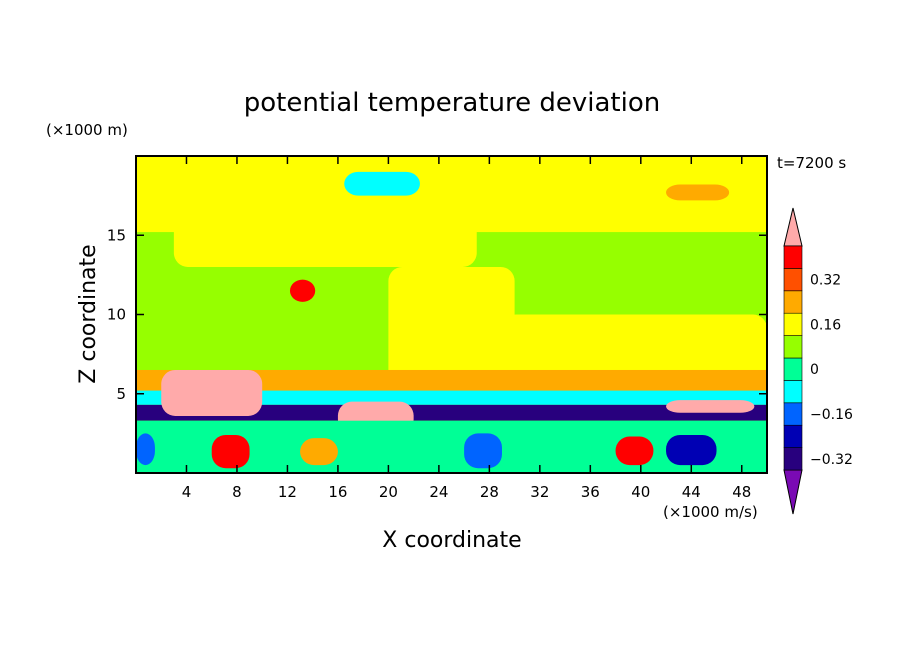 This screenshot has width=904, height=654. I want to click on x-tick-label: 28, so click(489, 492).